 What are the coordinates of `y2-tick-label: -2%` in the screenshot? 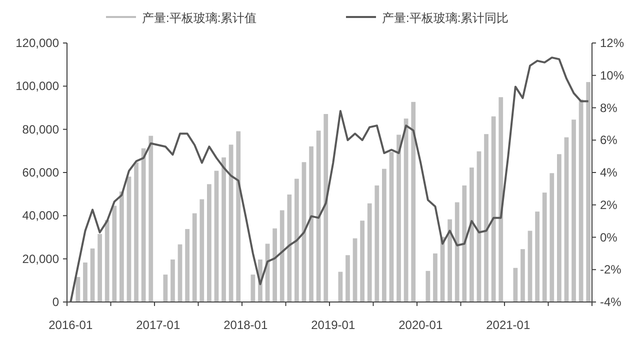 It's located at (611, 269).